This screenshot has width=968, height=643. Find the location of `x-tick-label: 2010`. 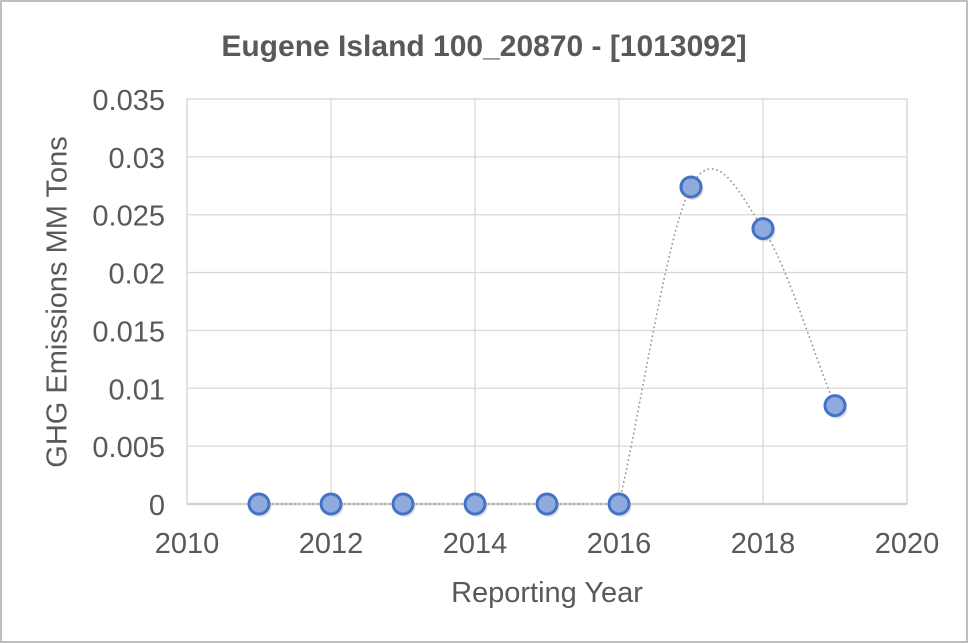

x-tick-label: 2010 is located at coordinates (187, 544).